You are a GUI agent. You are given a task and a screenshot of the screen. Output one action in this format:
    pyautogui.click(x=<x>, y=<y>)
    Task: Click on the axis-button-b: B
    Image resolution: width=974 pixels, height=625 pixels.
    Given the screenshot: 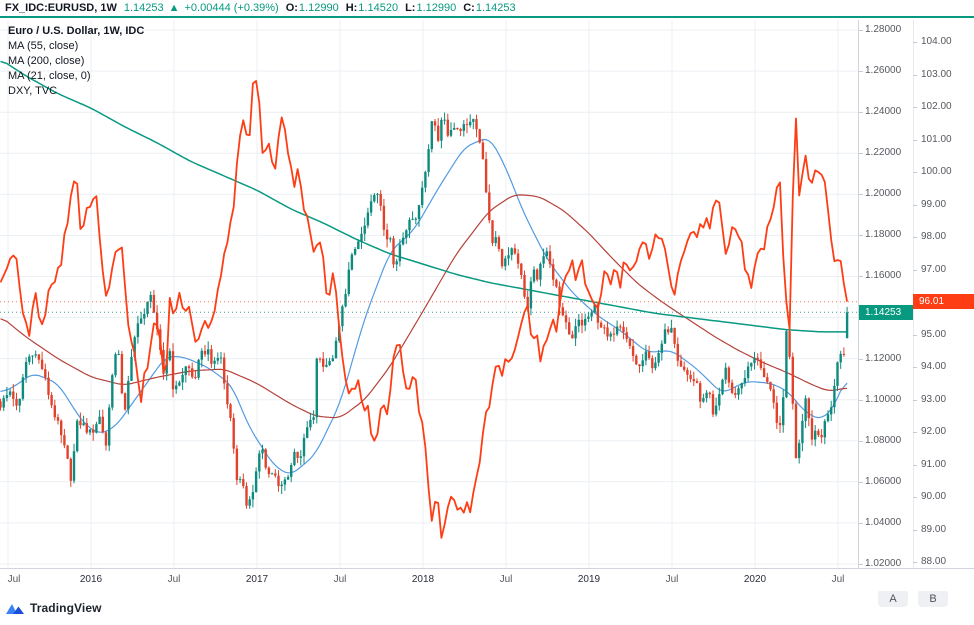 What is the action you would take?
    pyautogui.click(x=933, y=598)
    